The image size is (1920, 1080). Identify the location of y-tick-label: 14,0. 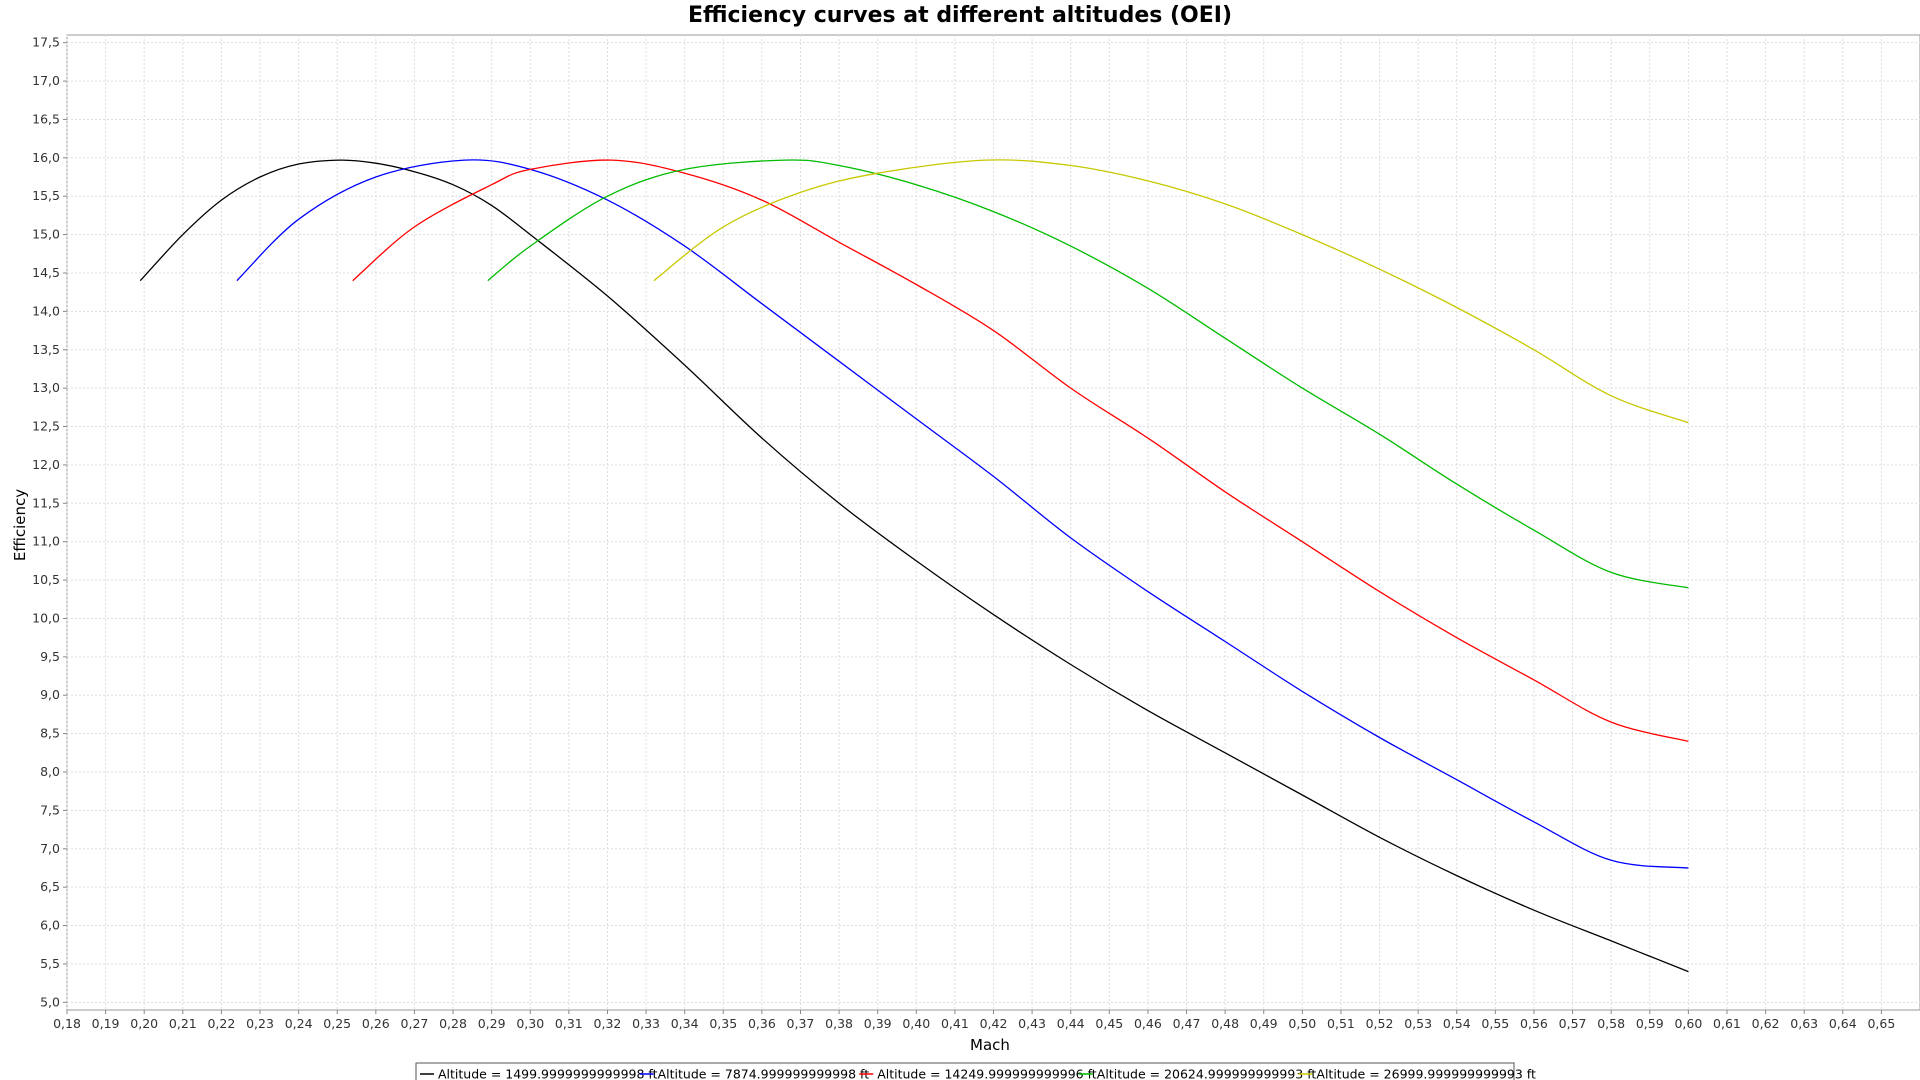
(46, 310).